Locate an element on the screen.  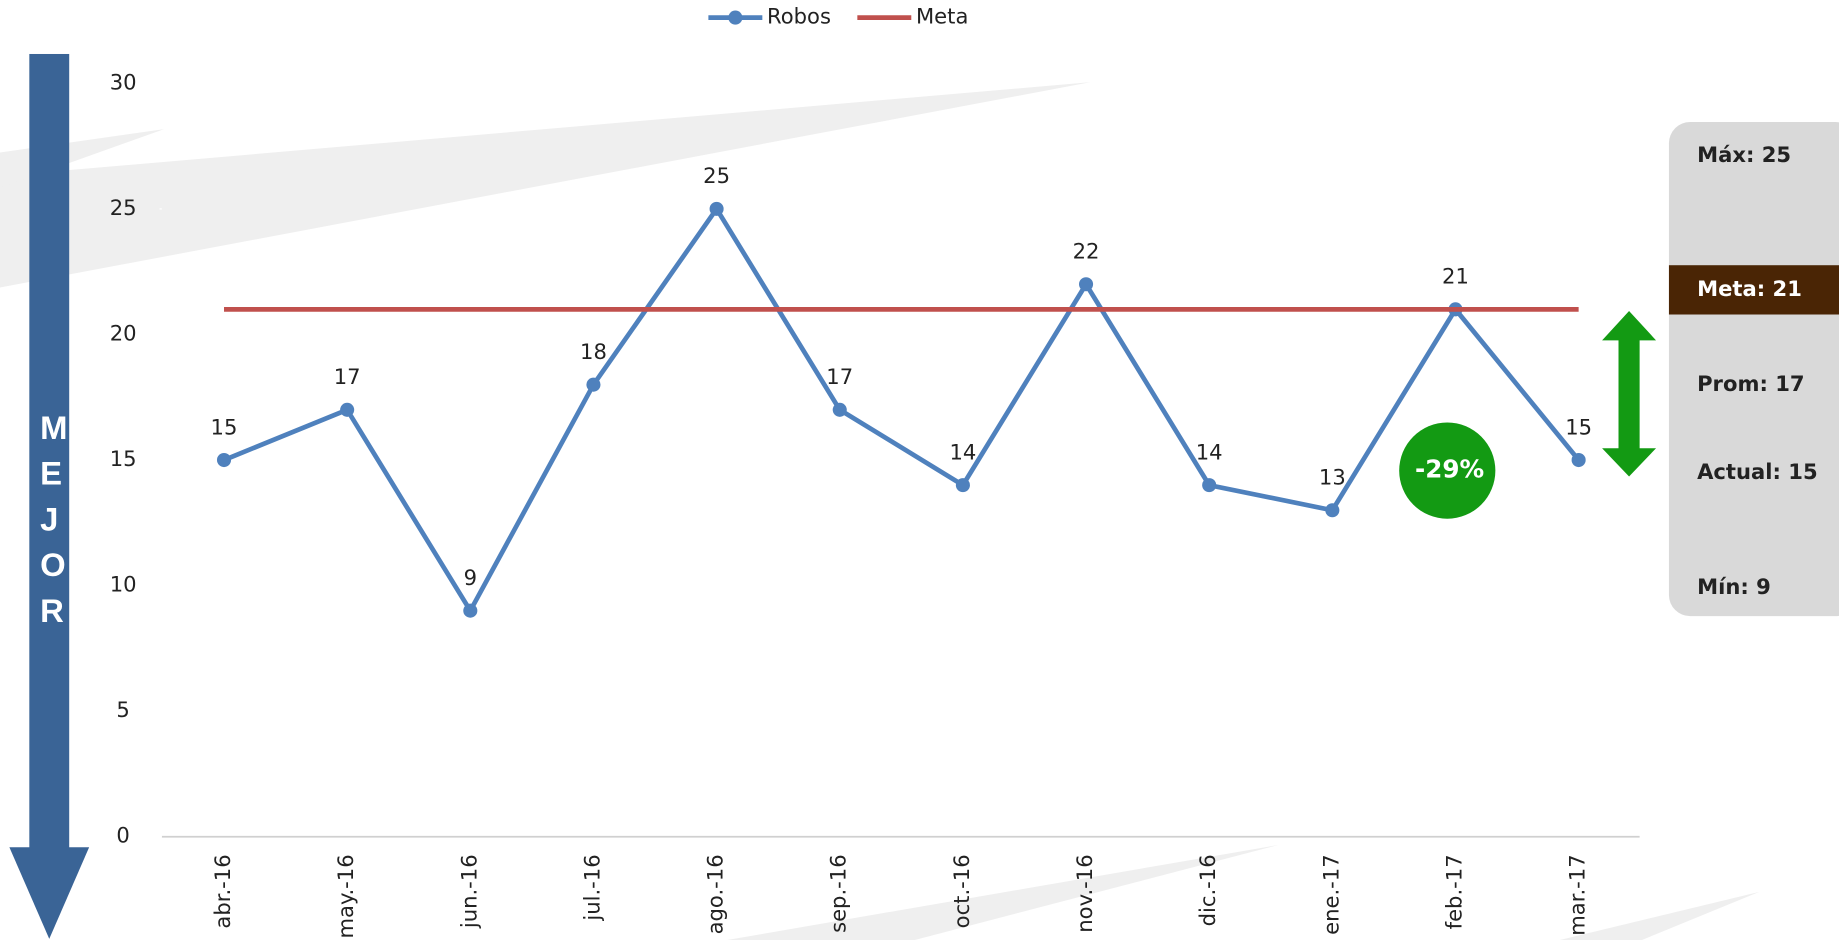
badge-label: -29% is located at coordinates (1449, 469).